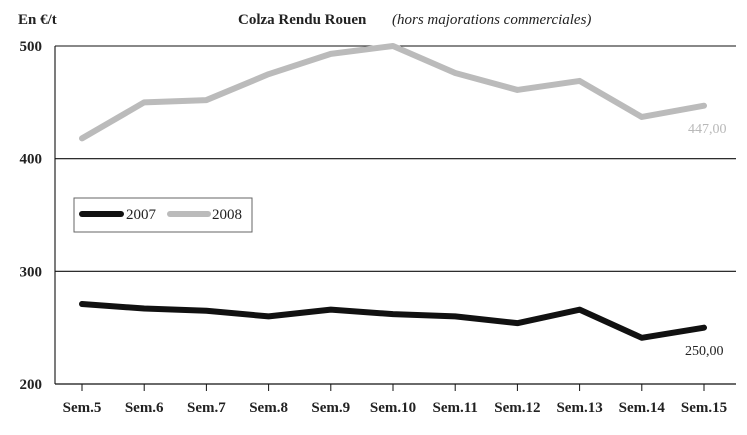 This screenshot has width=747, height=435. Describe the element at coordinates (31, 47) in the screenshot. I see `y-tick-label-500: 500` at that location.